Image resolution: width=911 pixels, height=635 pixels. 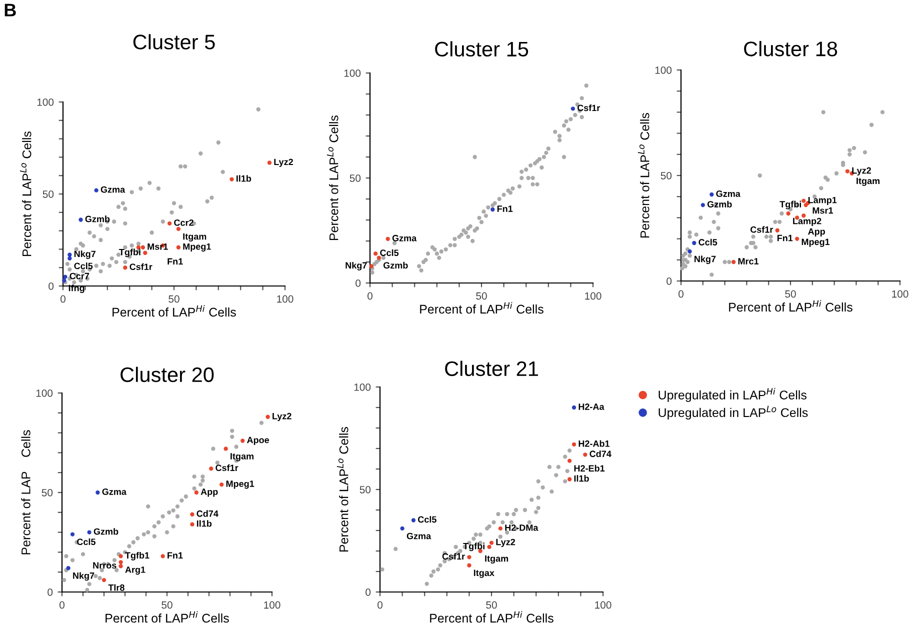 What do you see at coordinates (589, 468) in the screenshot?
I see `annotation: H2-Eb1` at bounding box center [589, 468].